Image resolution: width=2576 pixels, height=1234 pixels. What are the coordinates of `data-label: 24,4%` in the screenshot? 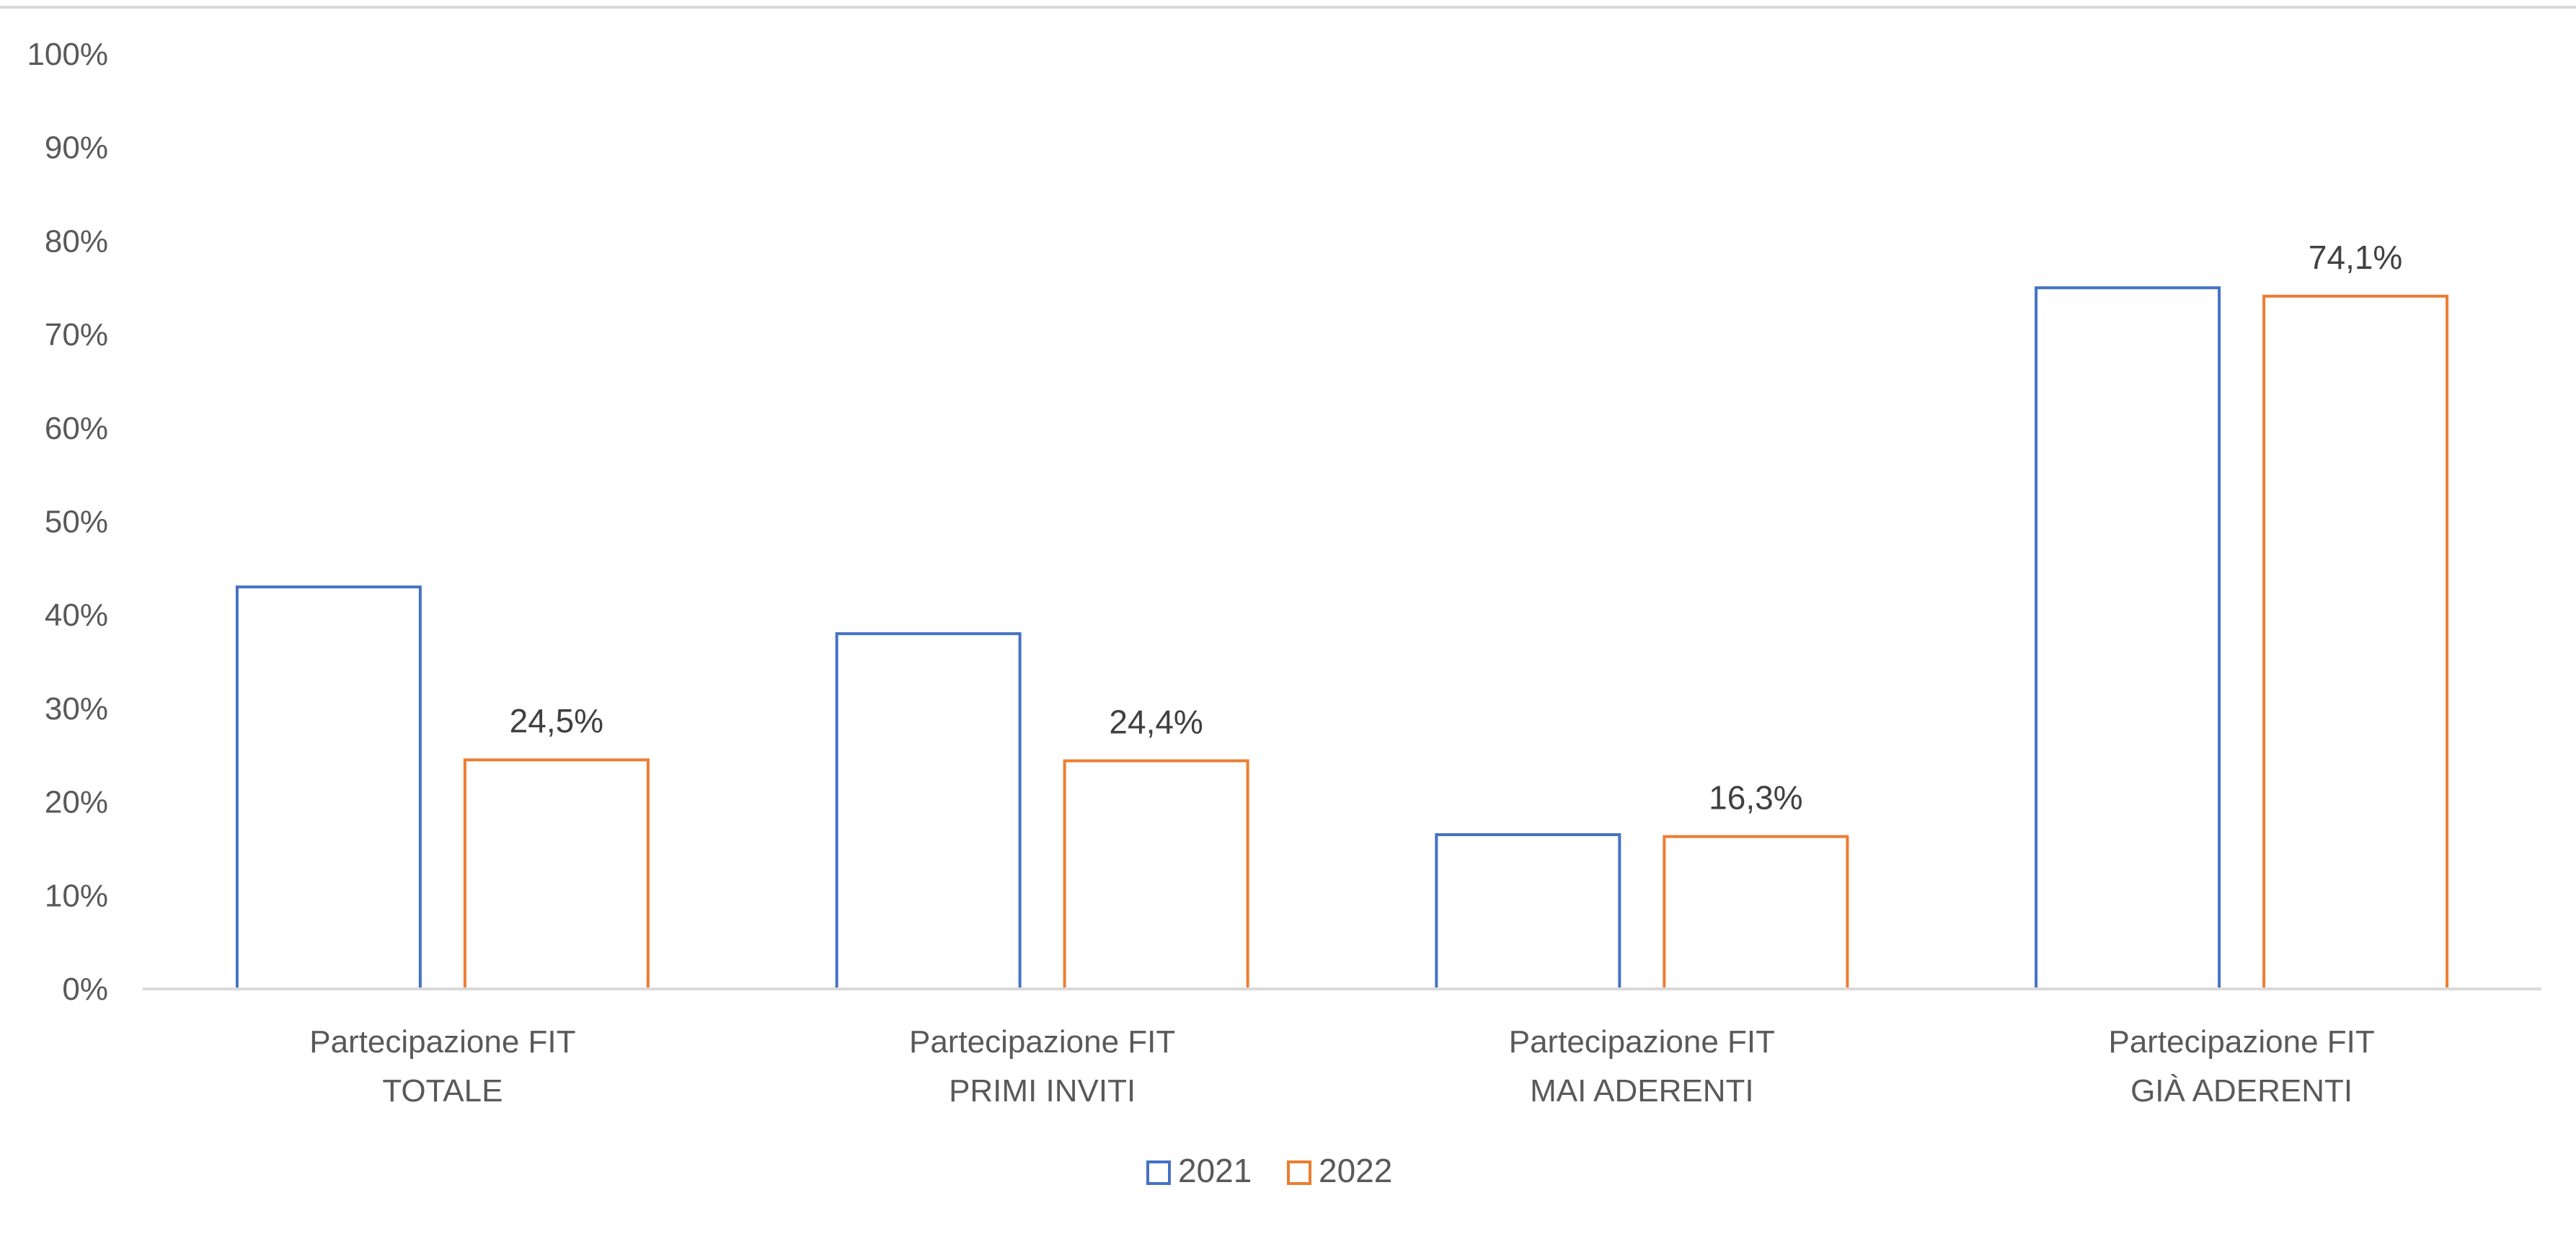 It's located at (1156, 722).